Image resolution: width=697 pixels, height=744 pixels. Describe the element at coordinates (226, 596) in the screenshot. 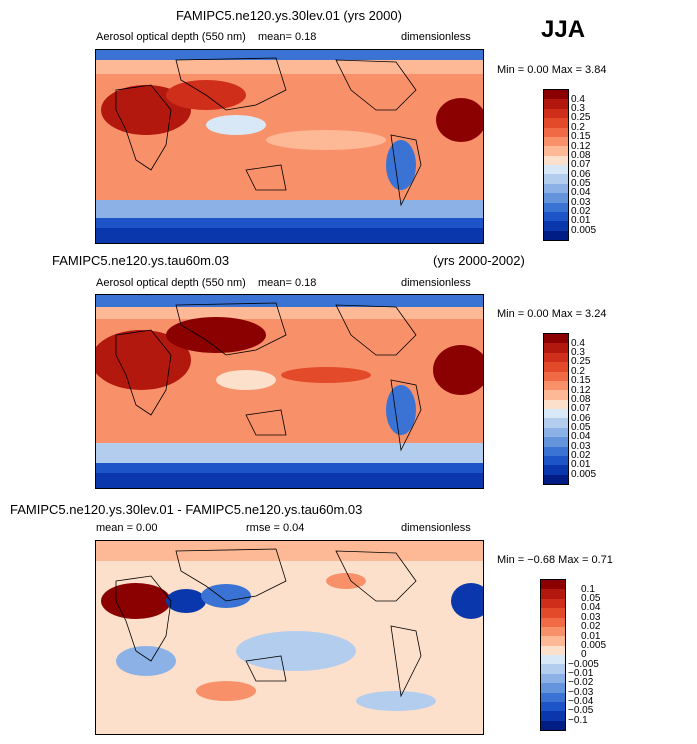

I see `panel3-low-india` at that location.